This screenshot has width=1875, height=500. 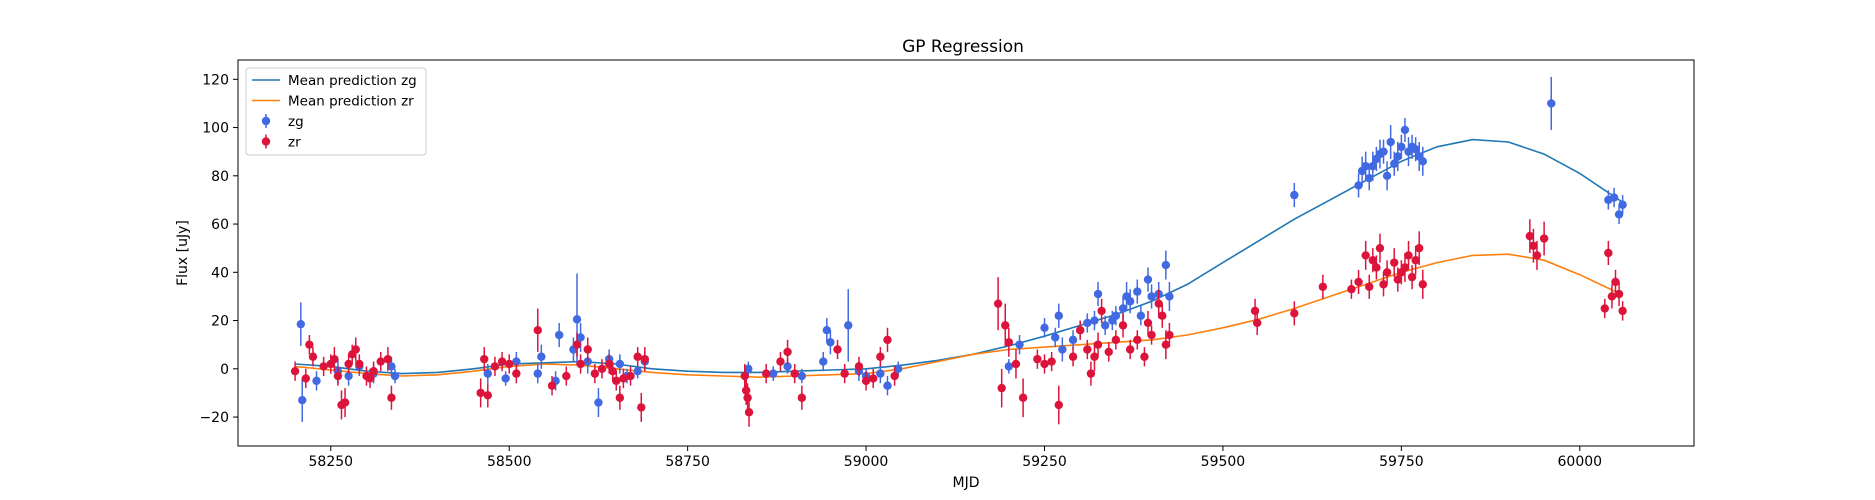 I want to click on x-tick-label: 59000, so click(x=866, y=462).